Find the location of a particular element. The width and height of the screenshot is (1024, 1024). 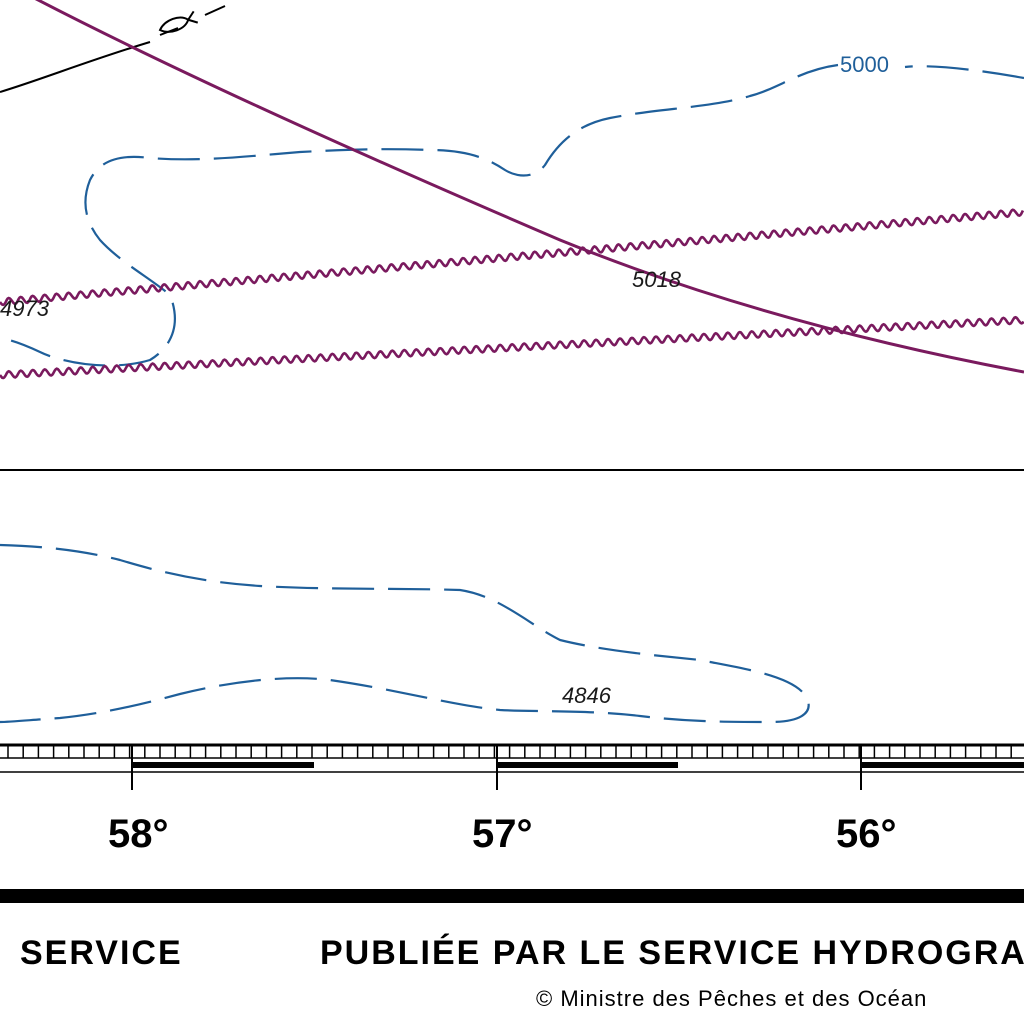

submarine-cable-upper is located at coordinates (512, 257).